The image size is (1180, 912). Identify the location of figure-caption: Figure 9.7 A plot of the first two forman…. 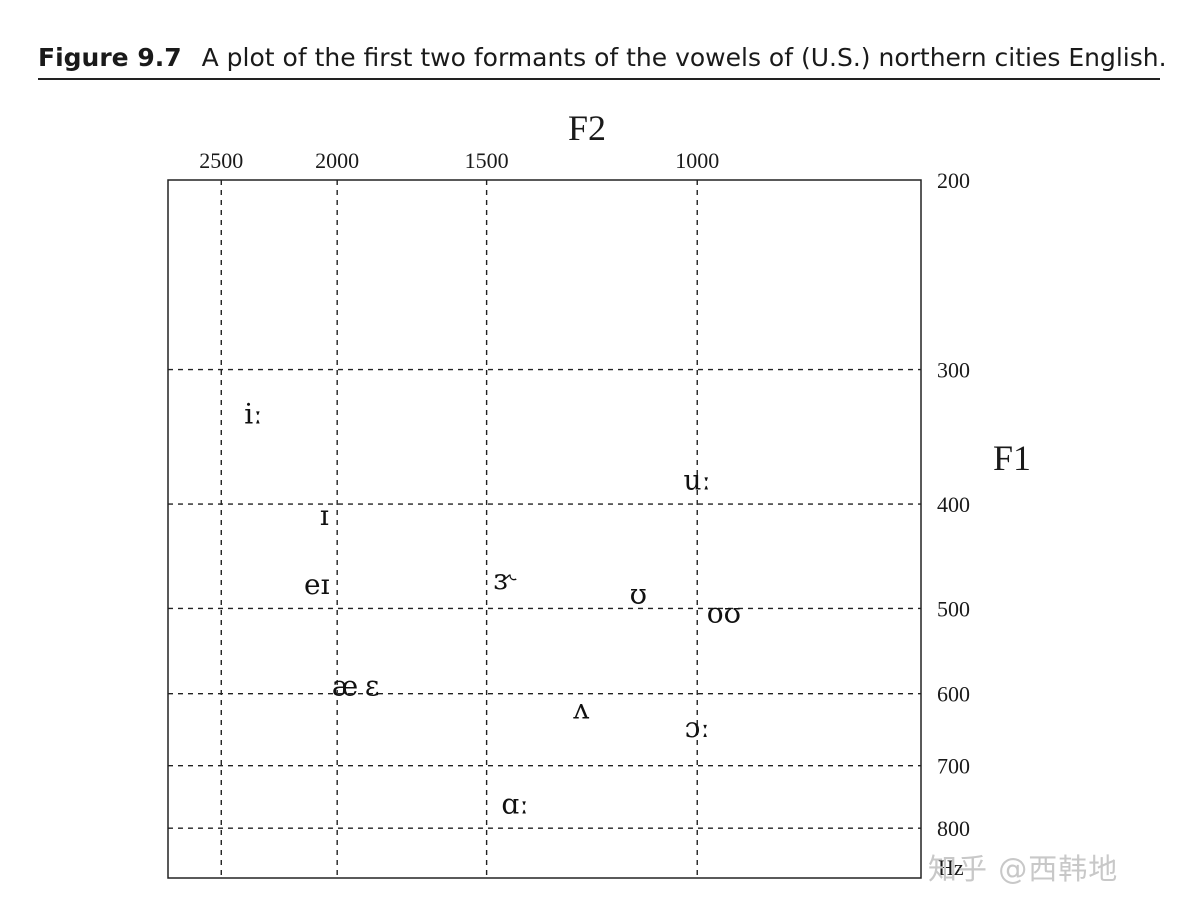
(602, 59).